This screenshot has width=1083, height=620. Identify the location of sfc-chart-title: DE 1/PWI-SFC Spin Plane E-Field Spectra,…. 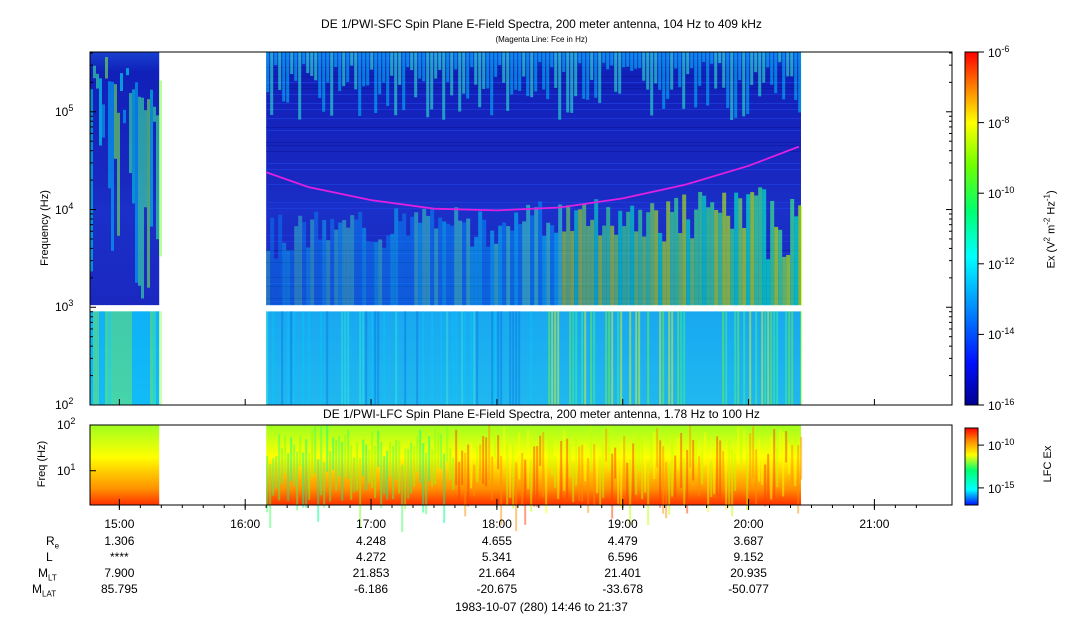
(541, 24).